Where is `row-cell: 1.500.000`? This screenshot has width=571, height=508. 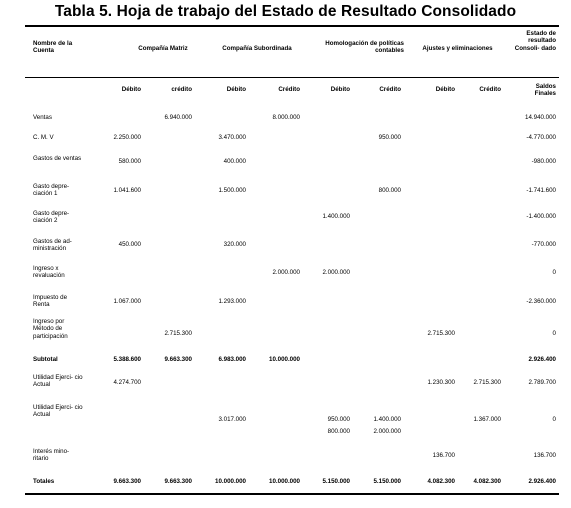 row-cell: 1.500.000 is located at coordinates (232, 190).